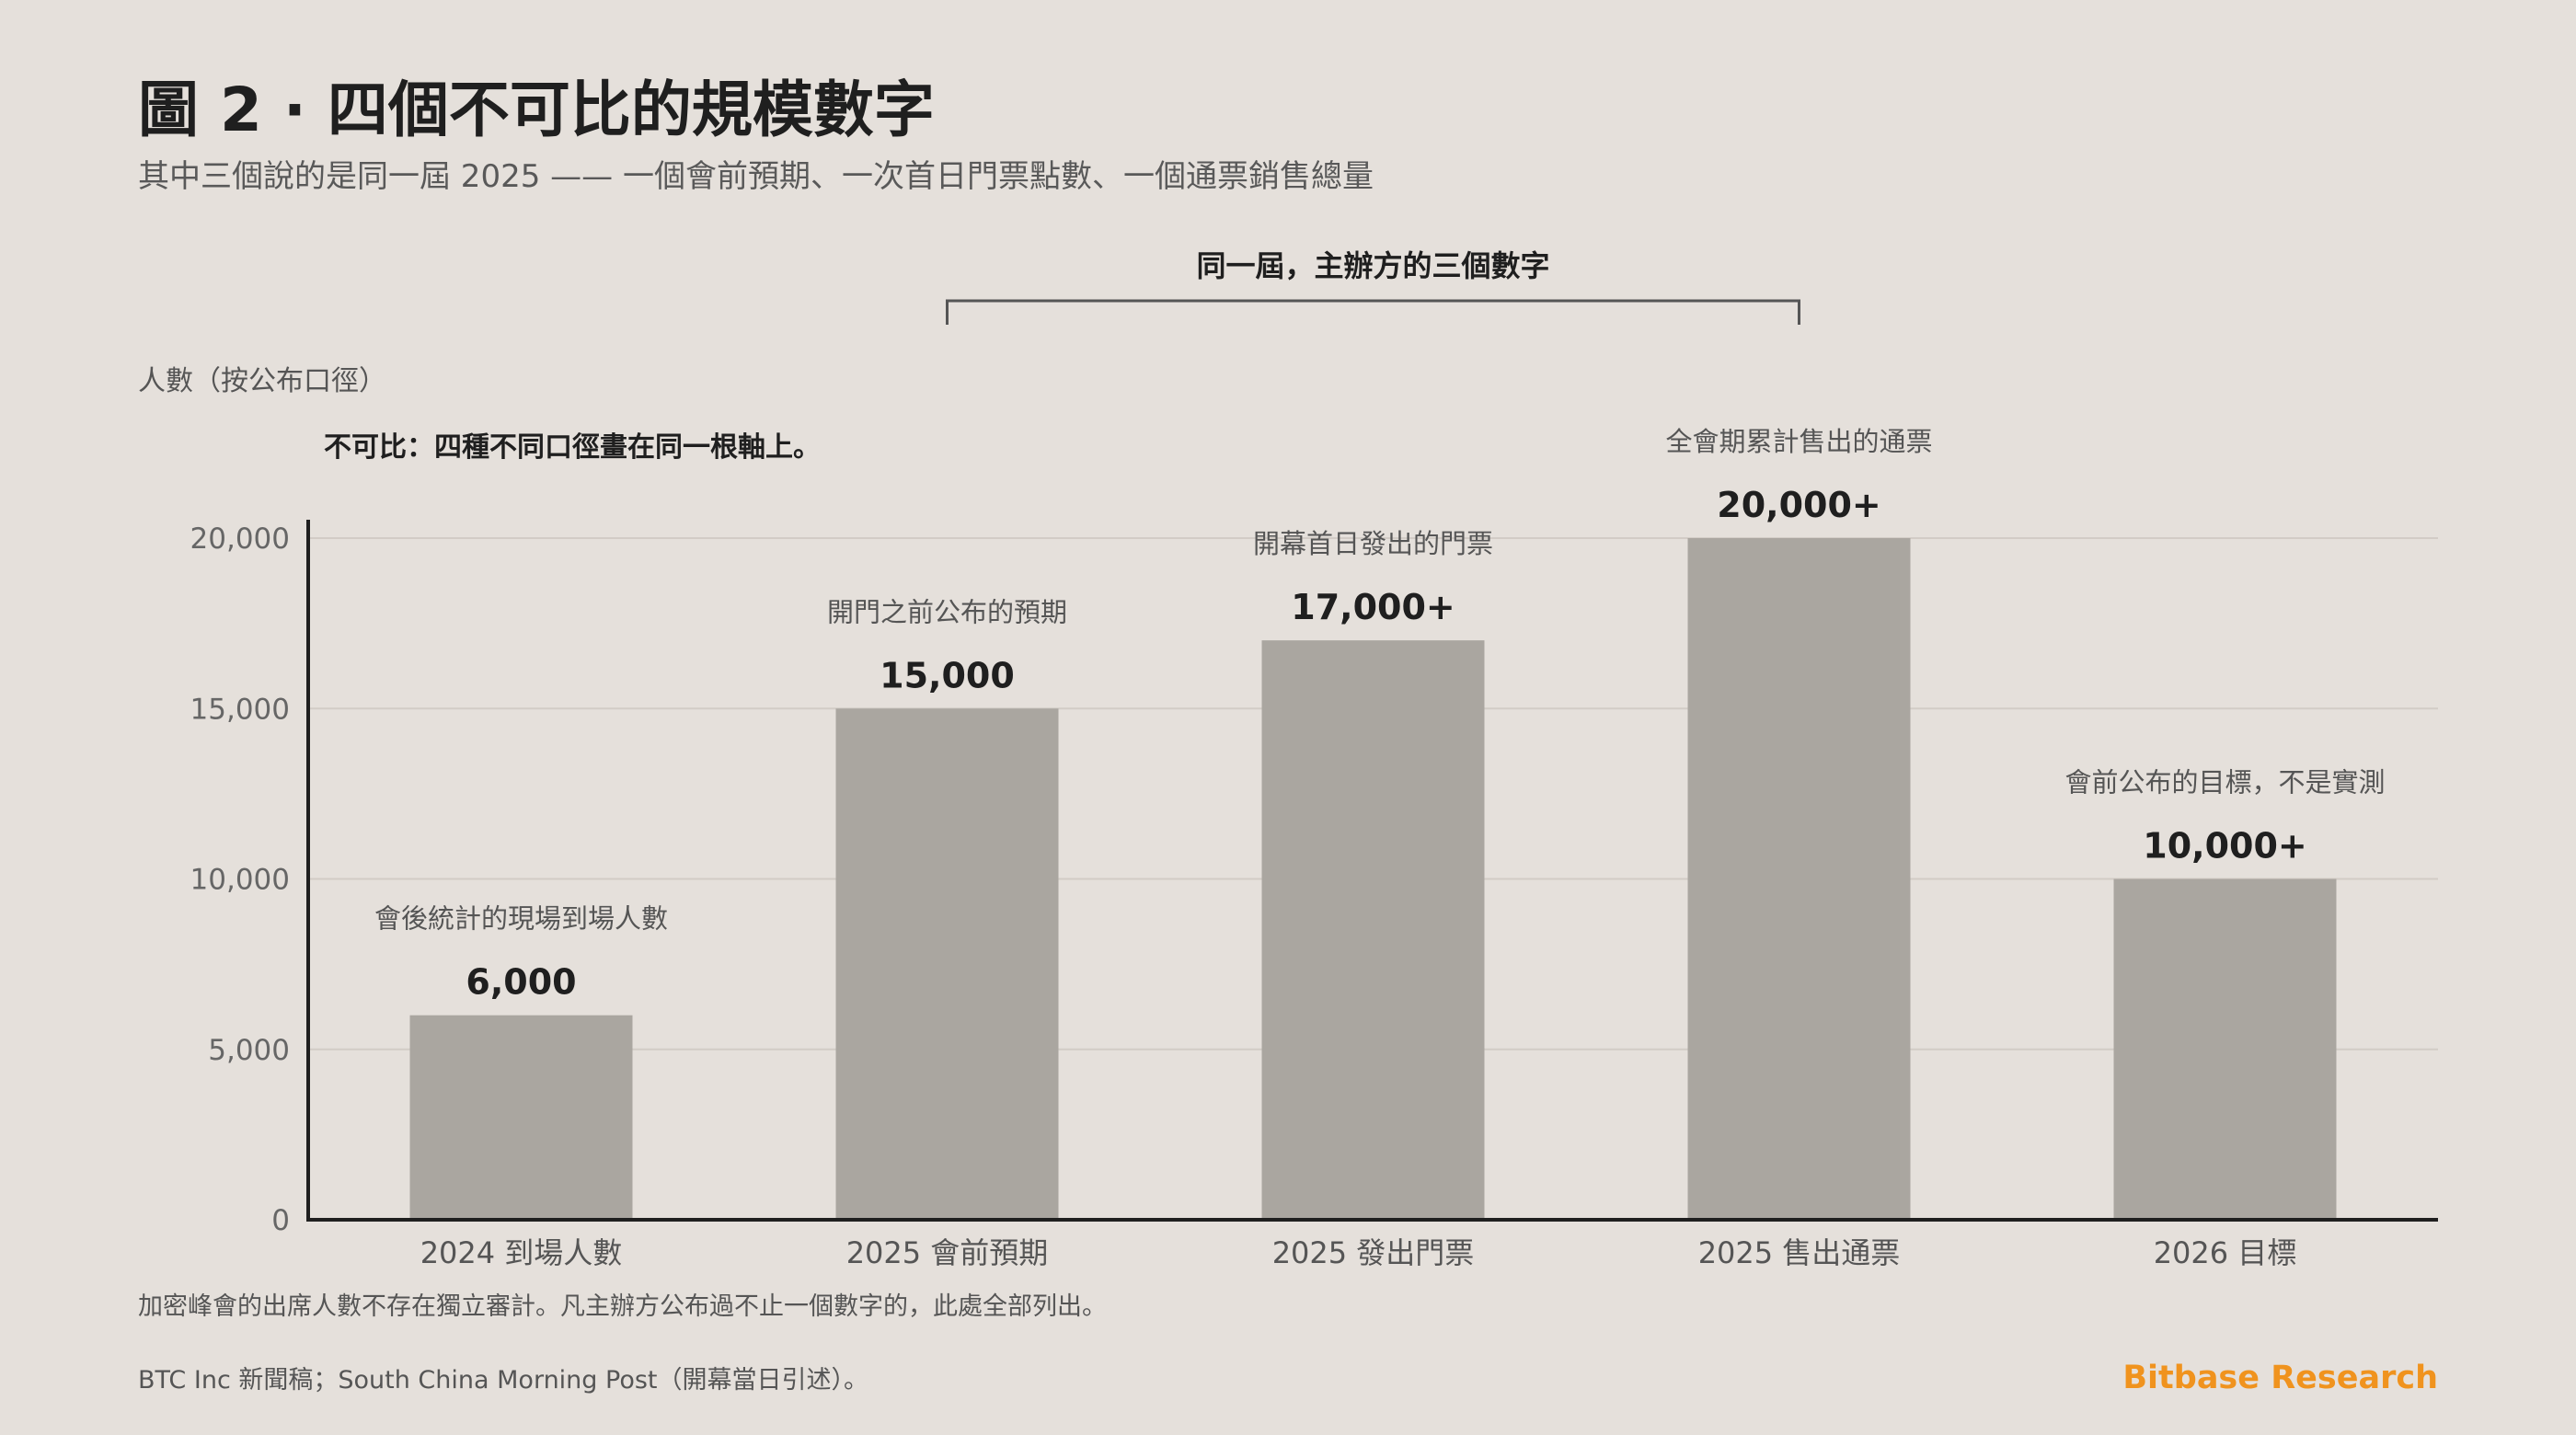 This screenshot has height=1435, width=2576. Describe the element at coordinates (2280, 1378) in the screenshot. I see `brand-logo: Bitbase Research` at that location.